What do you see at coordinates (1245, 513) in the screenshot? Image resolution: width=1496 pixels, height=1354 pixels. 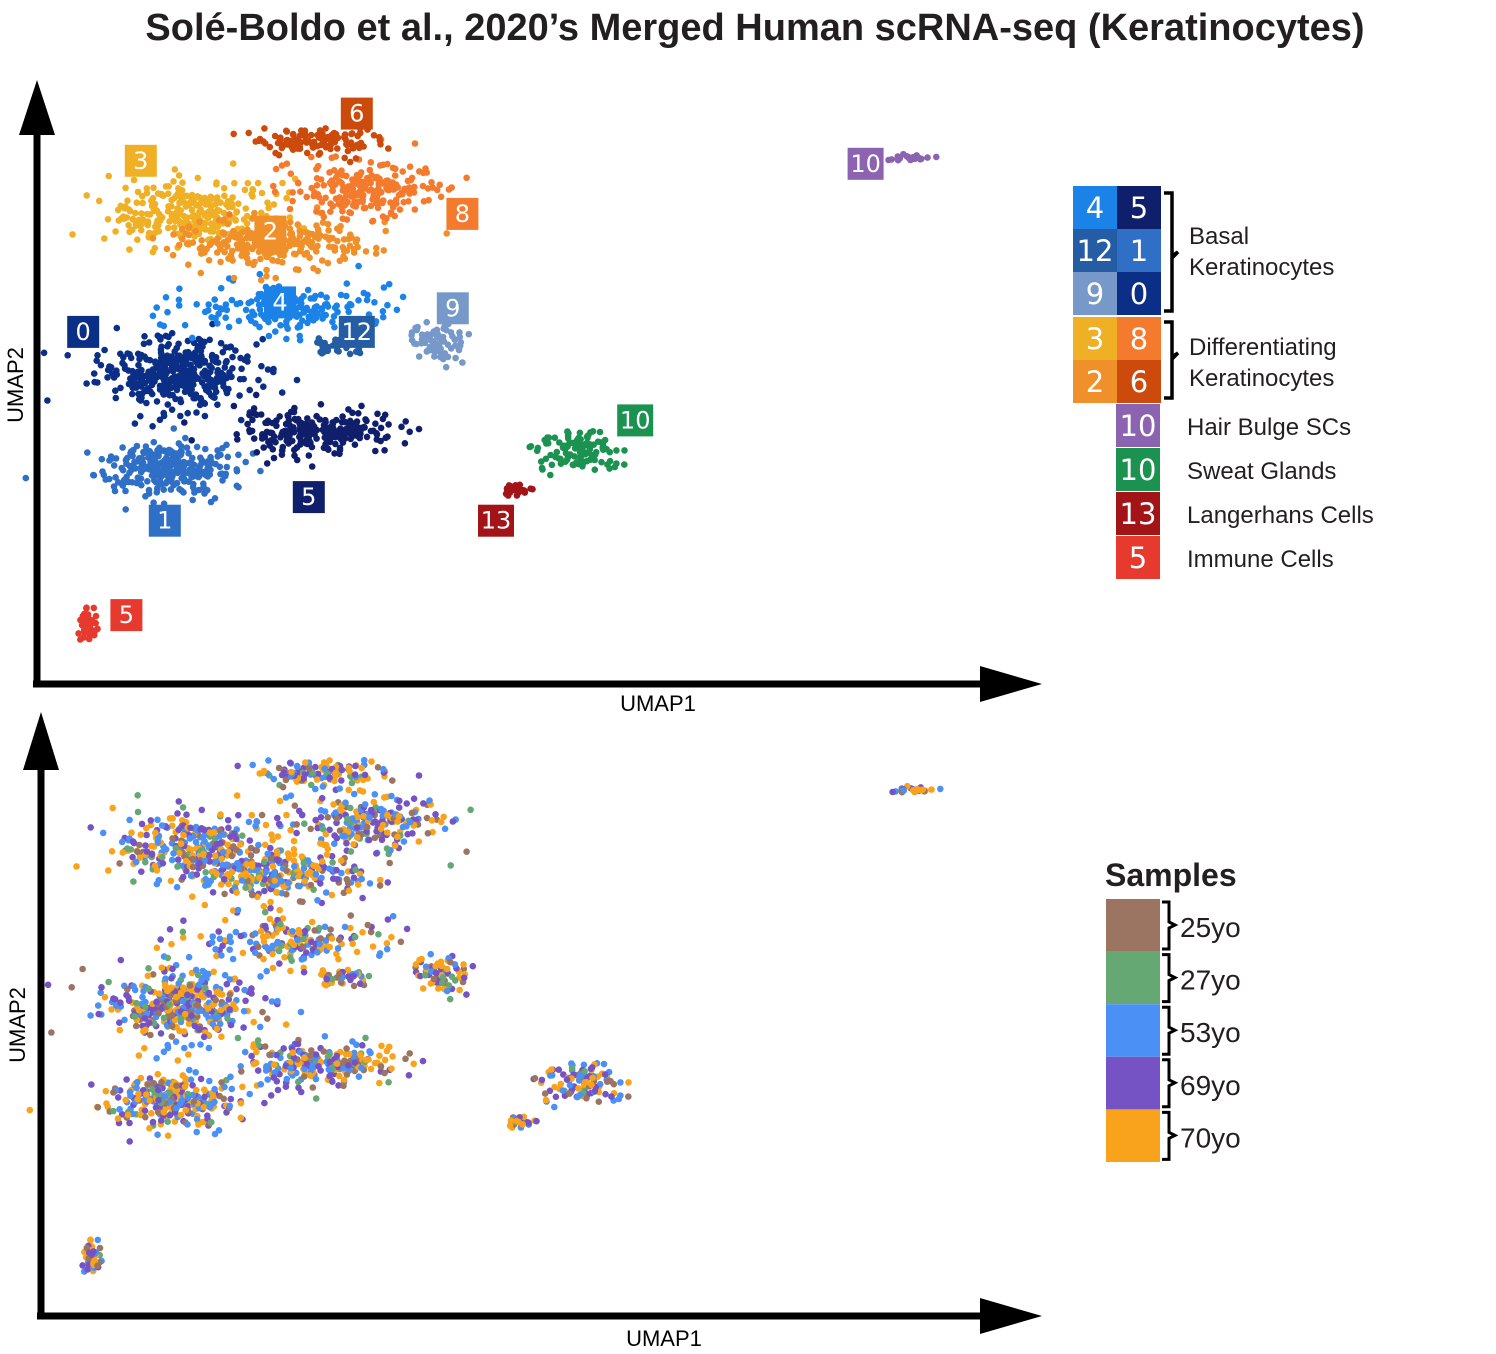 I see `legend-row-langerhans-cells: 13 Langerhans Cells` at bounding box center [1245, 513].